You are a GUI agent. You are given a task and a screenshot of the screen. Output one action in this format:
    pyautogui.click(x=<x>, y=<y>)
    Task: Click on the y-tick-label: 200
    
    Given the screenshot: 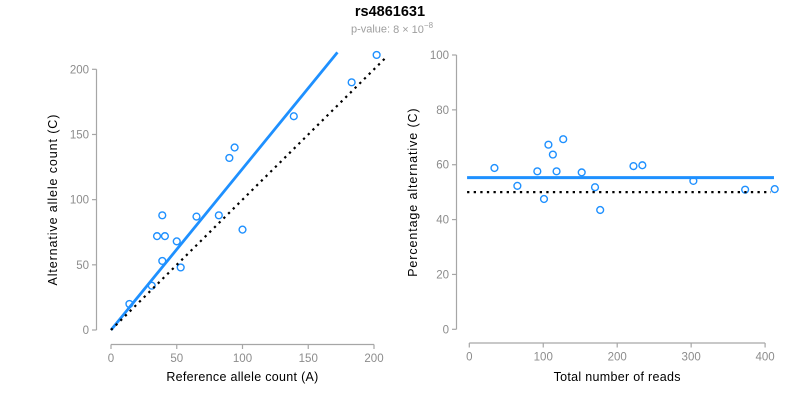 What is the action you would take?
    pyautogui.click(x=79, y=70)
    